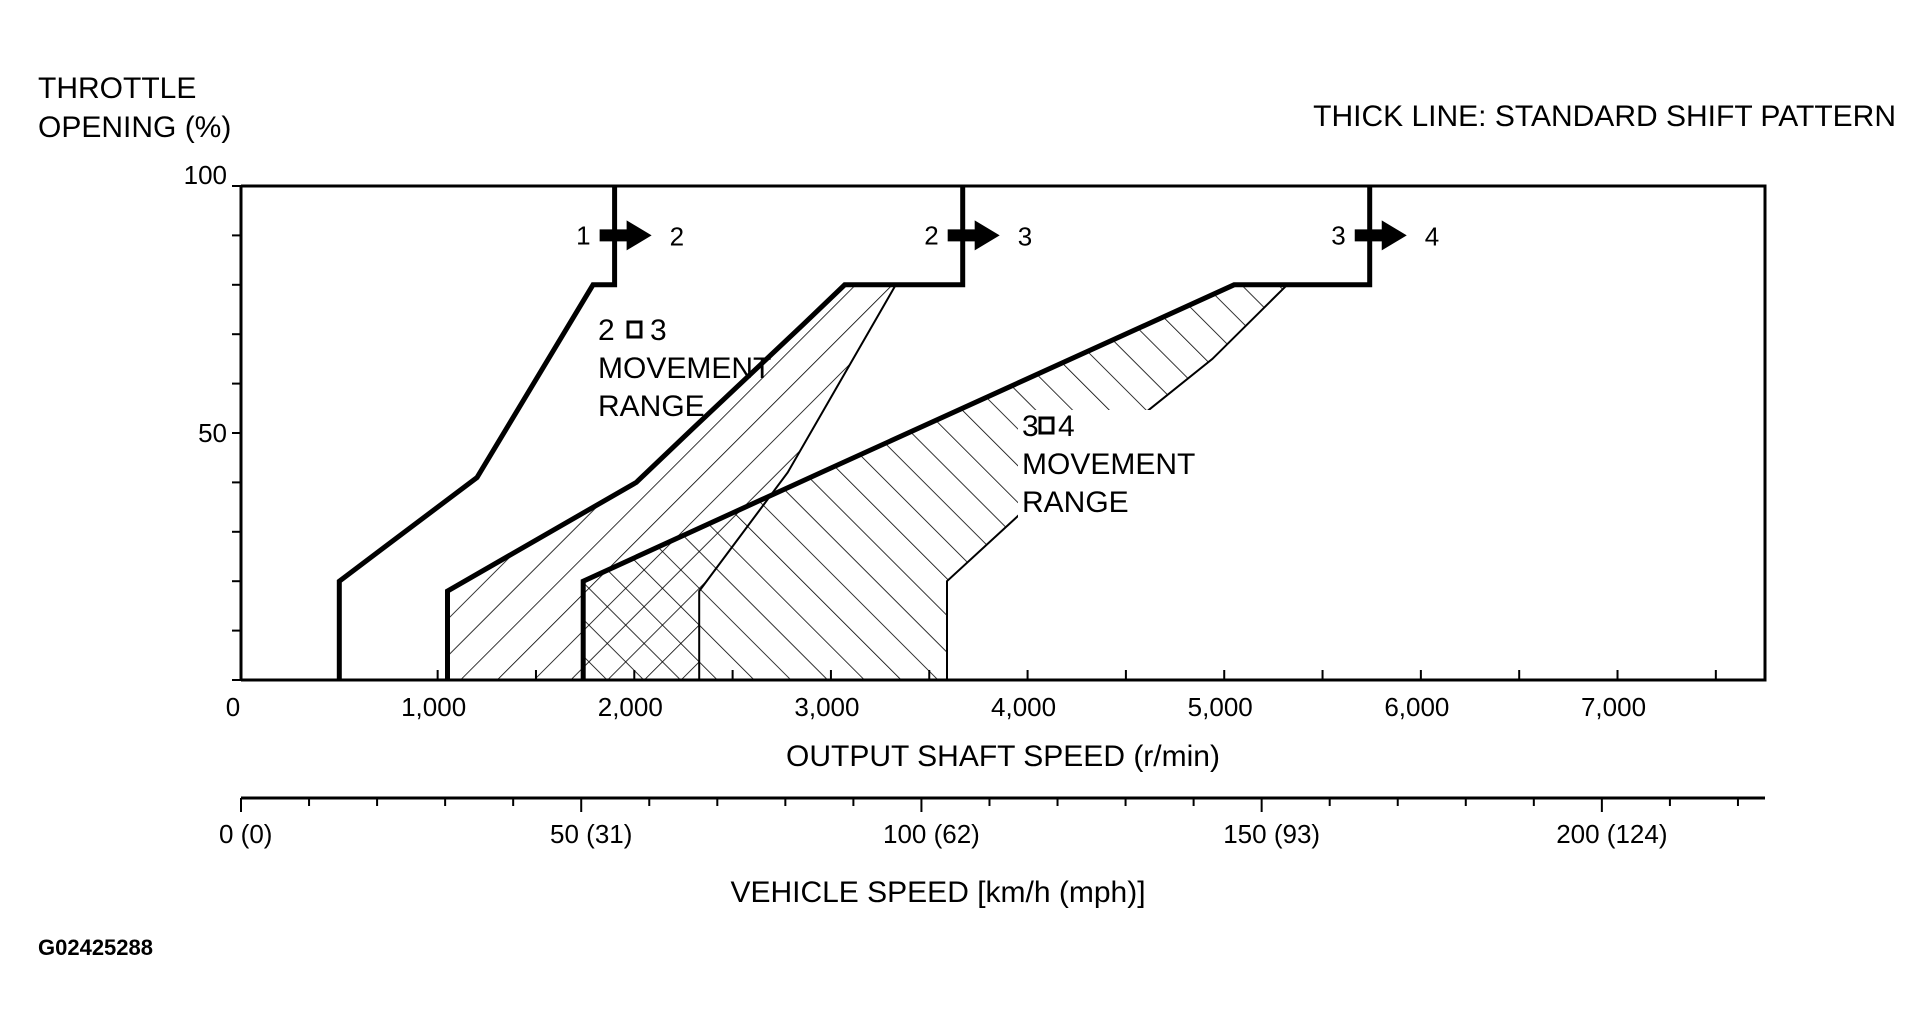 The height and width of the screenshot is (1025, 1925). I want to click on region-3-4-to: 4, so click(1066, 426).